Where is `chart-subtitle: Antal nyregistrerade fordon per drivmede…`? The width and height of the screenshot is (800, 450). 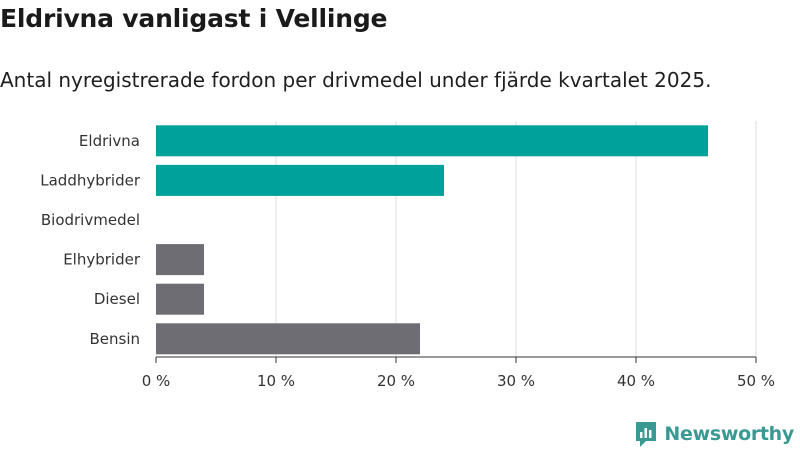
chart-subtitle: Antal nyregistrerade fordon per drivmede… is located at coordinates (356, 80).